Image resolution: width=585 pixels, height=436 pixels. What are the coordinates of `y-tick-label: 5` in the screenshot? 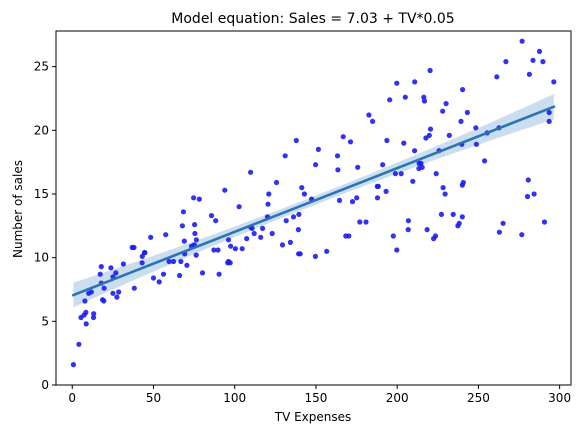 It's located at (45, 321).